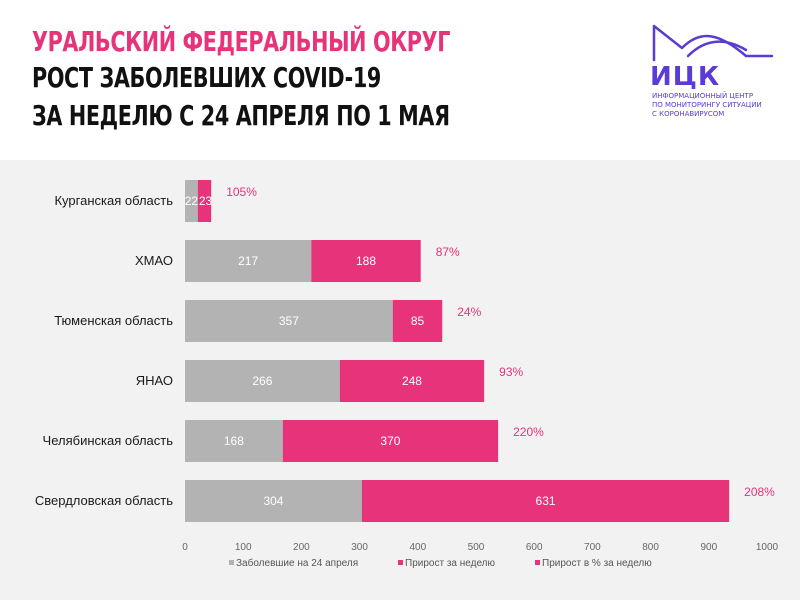 This screenshot has width=800, height=600. I want to click on x-tick-label: 900, so click(708, 547).